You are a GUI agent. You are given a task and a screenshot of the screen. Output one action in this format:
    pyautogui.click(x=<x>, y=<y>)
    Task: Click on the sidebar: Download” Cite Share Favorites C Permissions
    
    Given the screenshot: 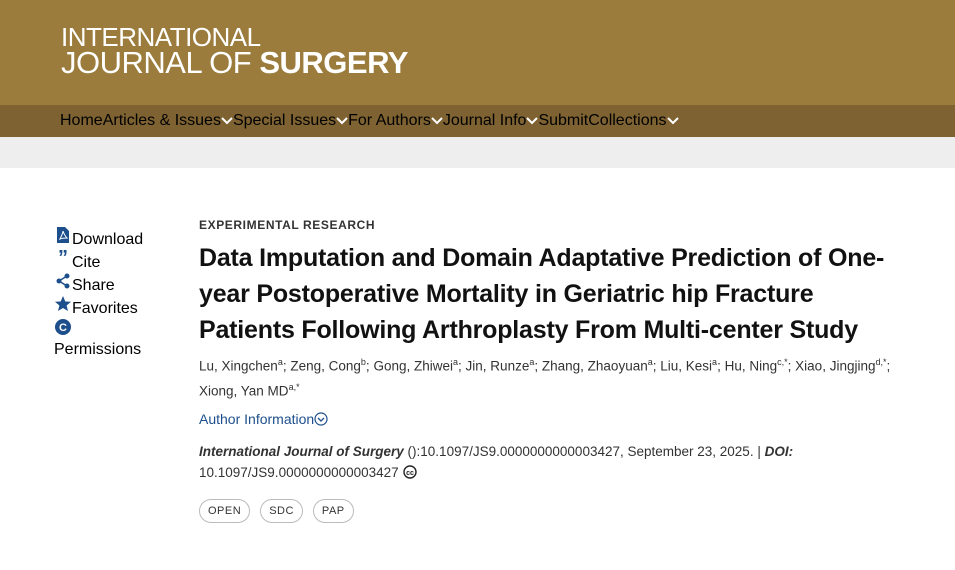 What is the action you would take?
    pyautogui.click(x=104, y=292)
    